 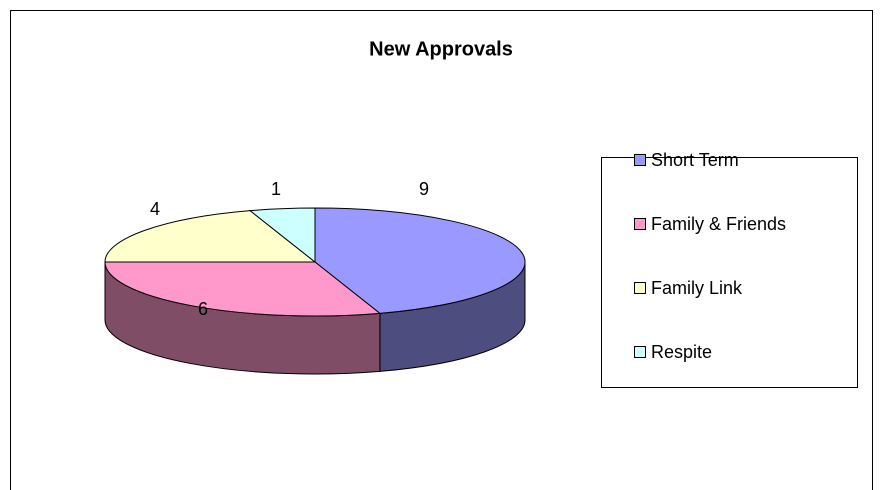 What do you see at coordinates (695, 160) in the screenshot?
I see `legend-label: Short Term` at bounding box center [695, 160].